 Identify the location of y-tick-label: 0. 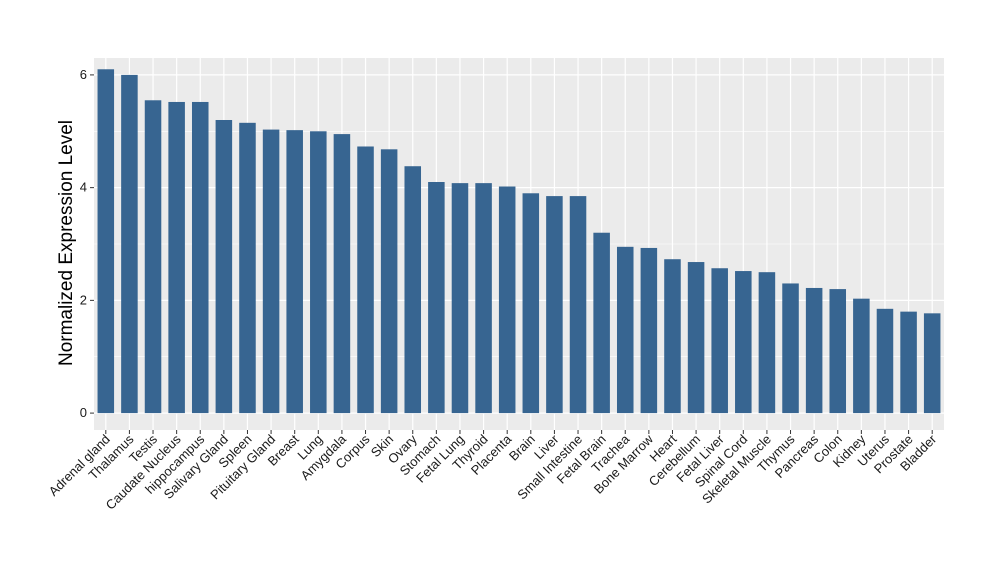
(83, 412).